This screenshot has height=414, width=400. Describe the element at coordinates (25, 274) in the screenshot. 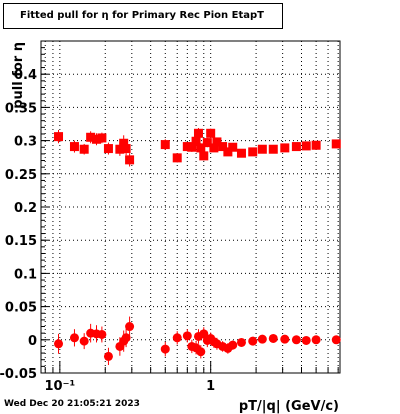

I see `y-tick-label: 0.1` at that location.